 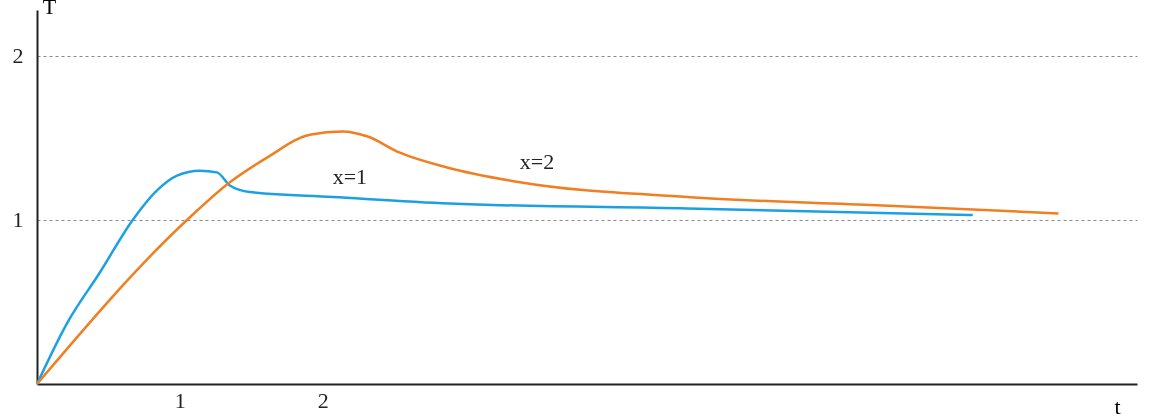 I want to click on series-label: x=2, so click(x=537, y=162).